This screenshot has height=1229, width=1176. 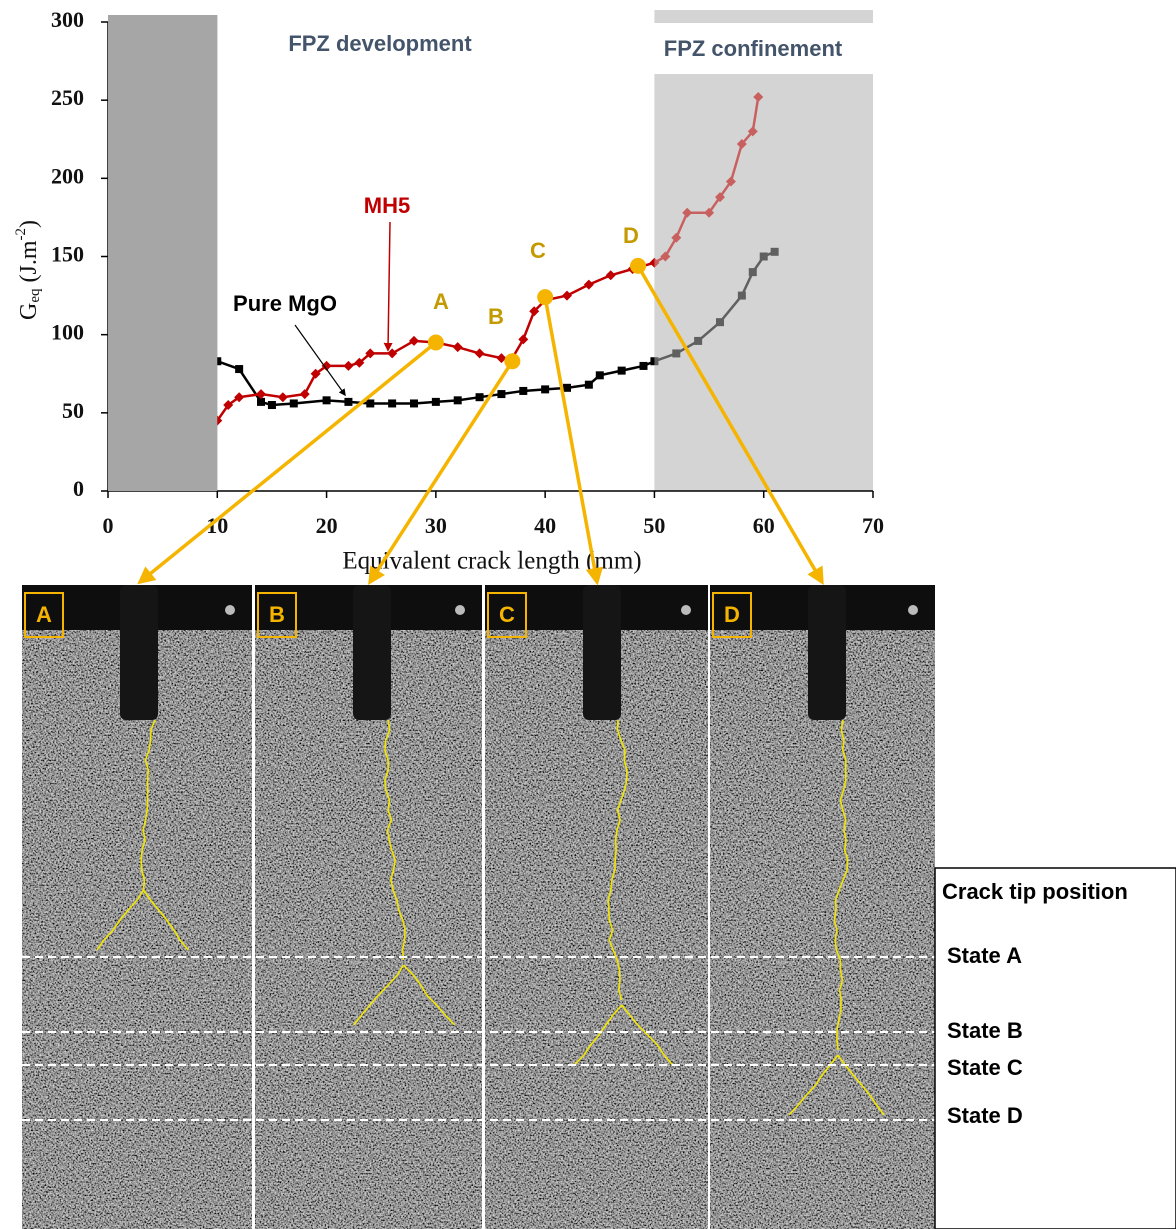 What do you see at coordinates (984, 955) in the screenshot?
I see `state-label: State A` at bounding box center [984, 955].